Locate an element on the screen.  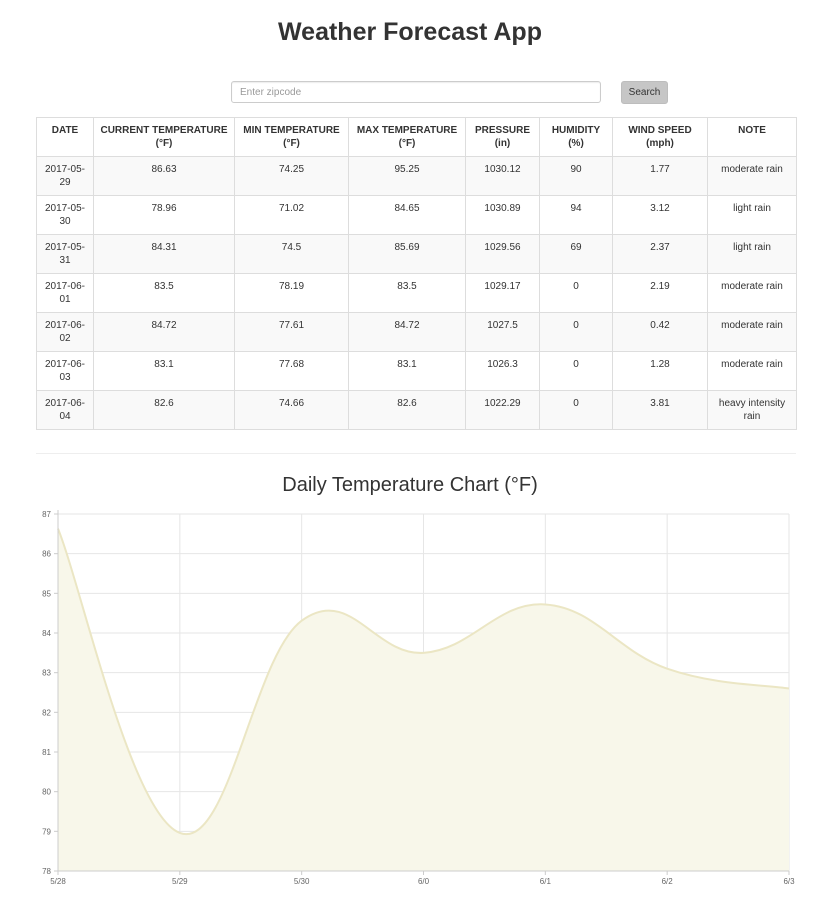
y-tick-label: 78 is located at coordinates (46, 871).